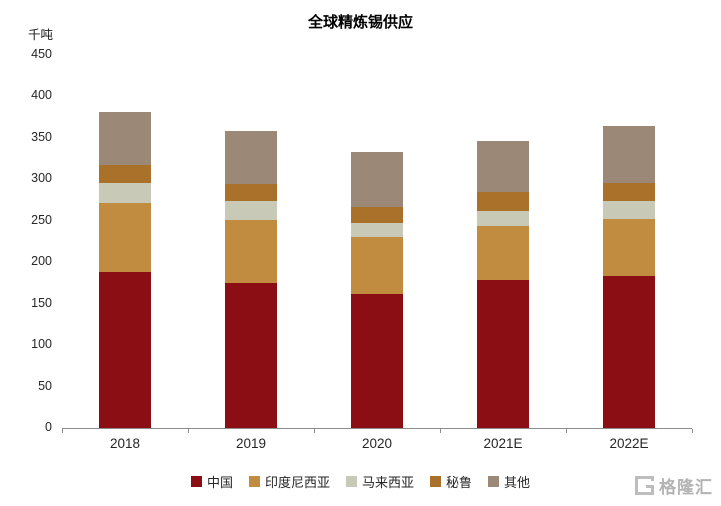 Image resolution: width=721 pixels, height=506 pixels. I want to click on x-tick-label-2021E: 2021E, so click(503, 443).